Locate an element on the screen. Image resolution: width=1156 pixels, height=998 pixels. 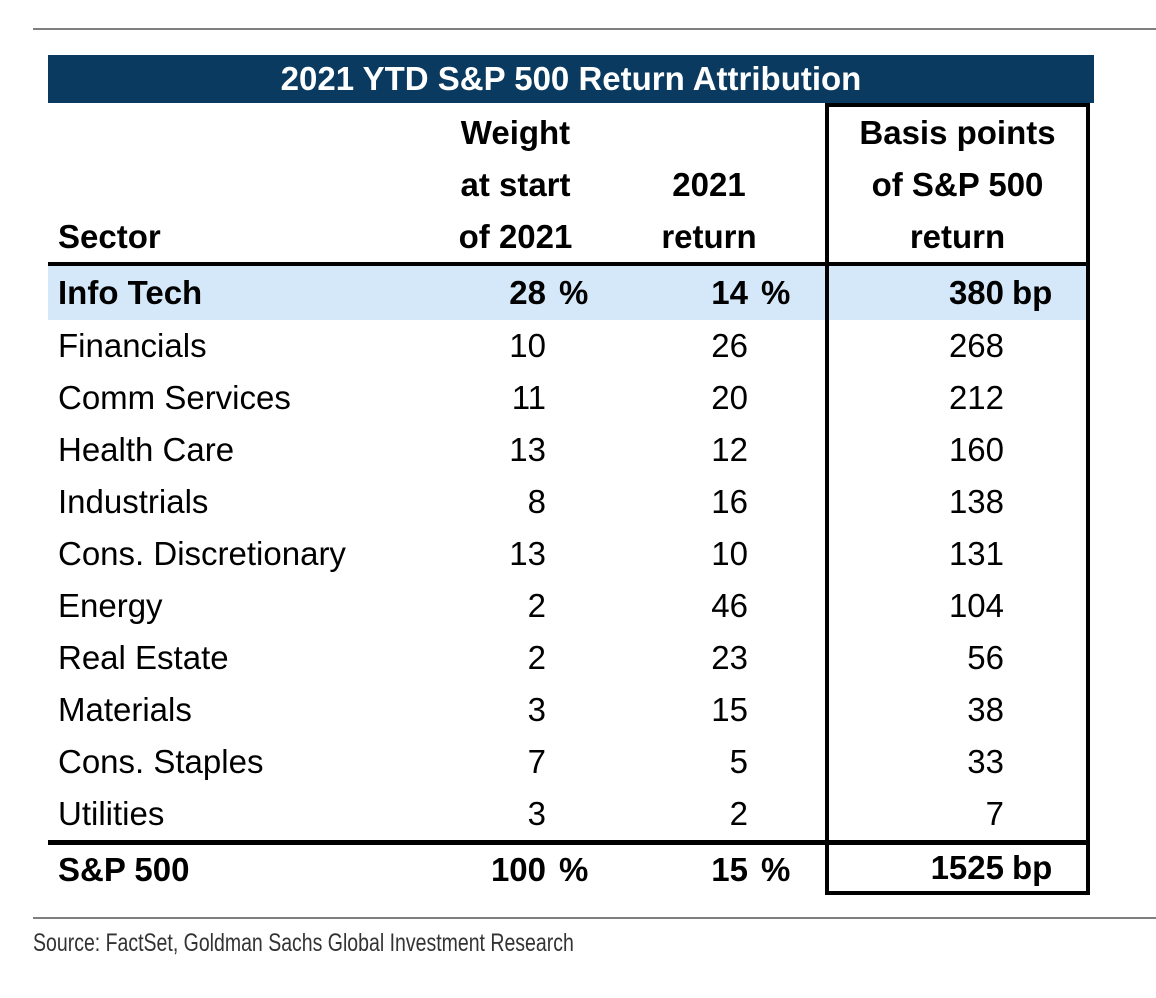
return-value-cell: 5 is located at coordinates (738, 761).